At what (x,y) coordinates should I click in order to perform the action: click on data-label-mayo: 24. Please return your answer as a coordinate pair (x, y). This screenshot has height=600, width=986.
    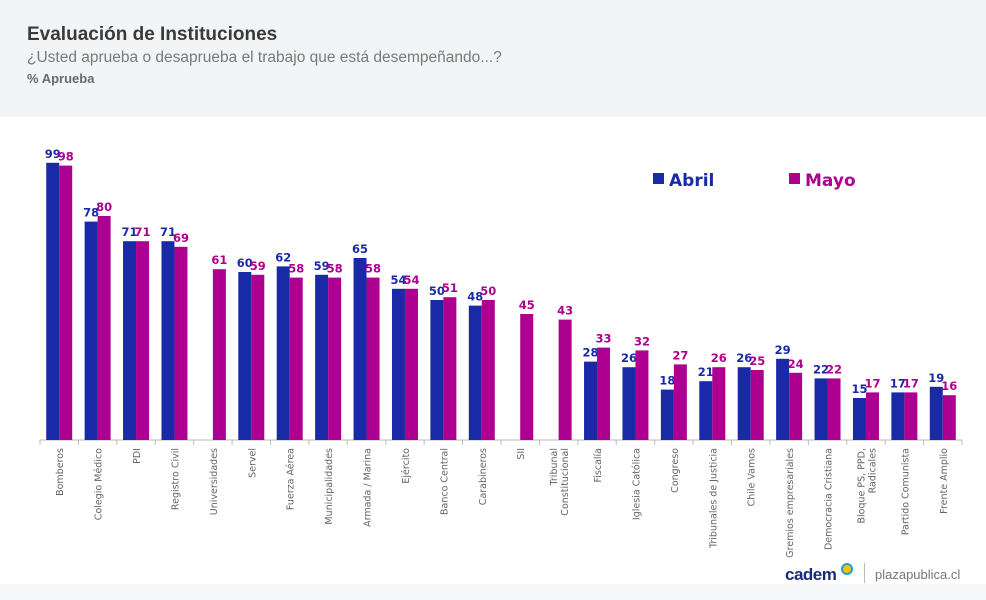
    Looking at the image, I should click on (796, 364).